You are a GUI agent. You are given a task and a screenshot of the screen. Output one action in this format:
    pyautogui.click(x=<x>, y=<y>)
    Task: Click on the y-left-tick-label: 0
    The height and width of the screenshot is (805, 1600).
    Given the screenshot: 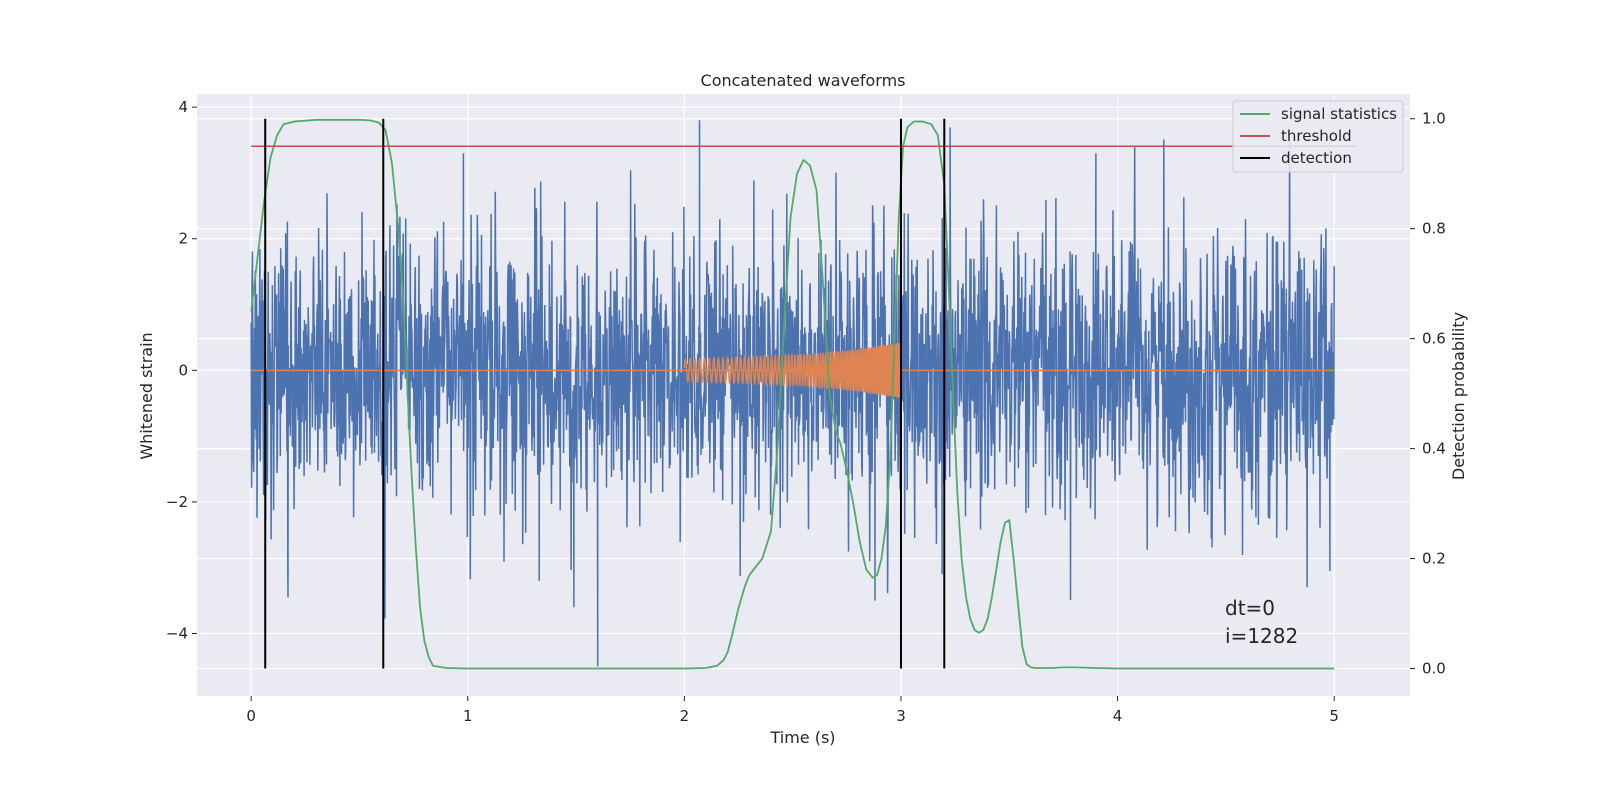 What is the action you would take?
    pyautogui.click(x=183, y=370)
    